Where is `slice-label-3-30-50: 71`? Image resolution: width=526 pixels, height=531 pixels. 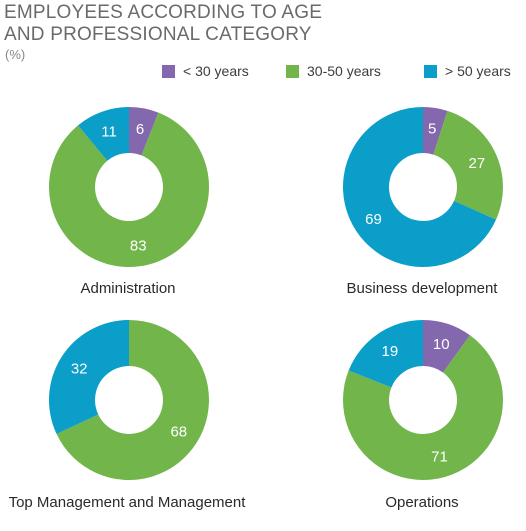
slice-label-3-30-50: 71 is located at coordinates (439, 457).